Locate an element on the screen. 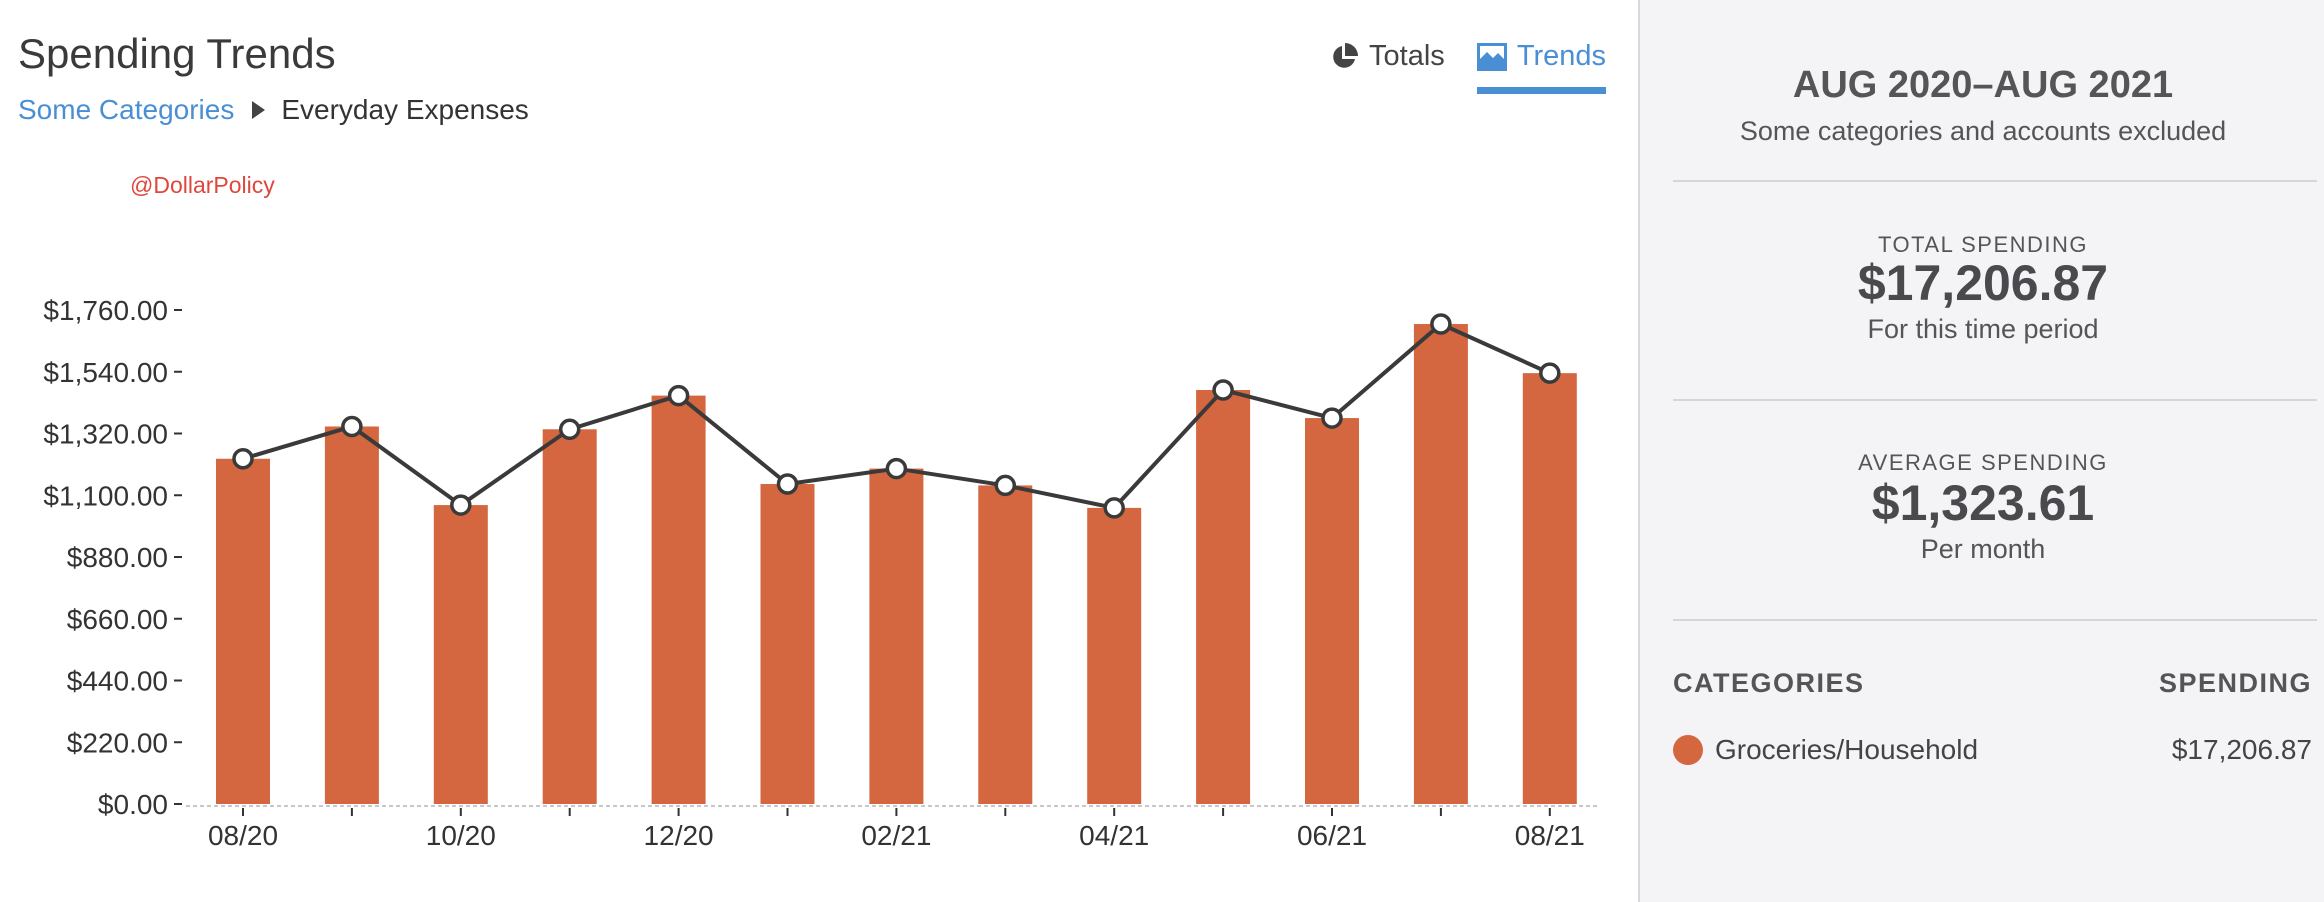  area-chart-icon is located at coordinates (1491, 56).